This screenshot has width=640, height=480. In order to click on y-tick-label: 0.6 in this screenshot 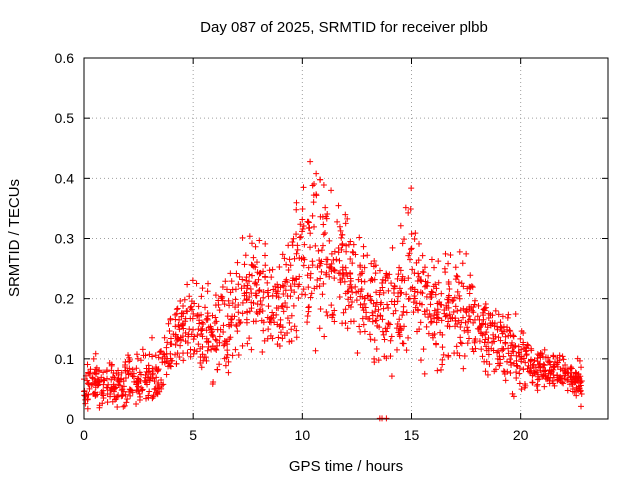, I will do `click(65, 58)`.